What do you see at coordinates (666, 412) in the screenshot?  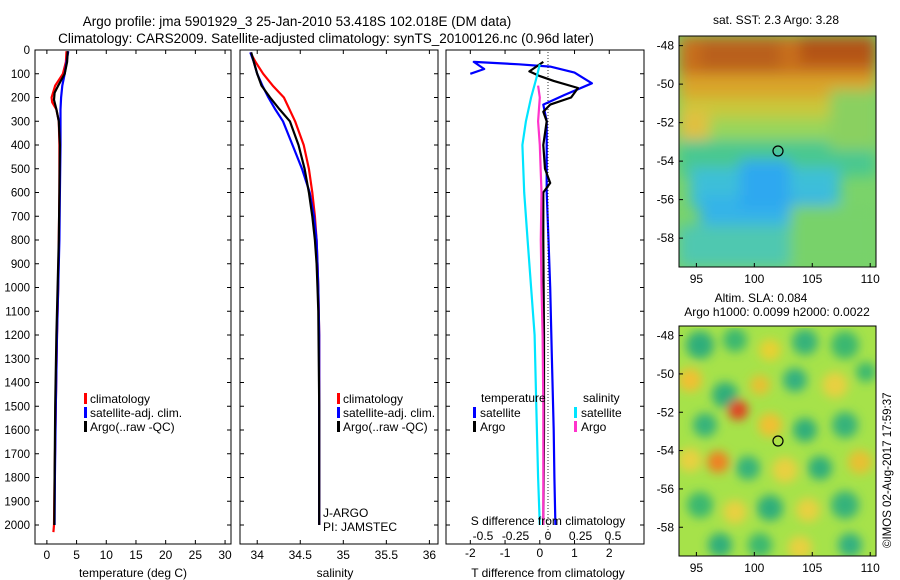 I see `map-y-tick-label: -52` at bounding box center [666, 412].